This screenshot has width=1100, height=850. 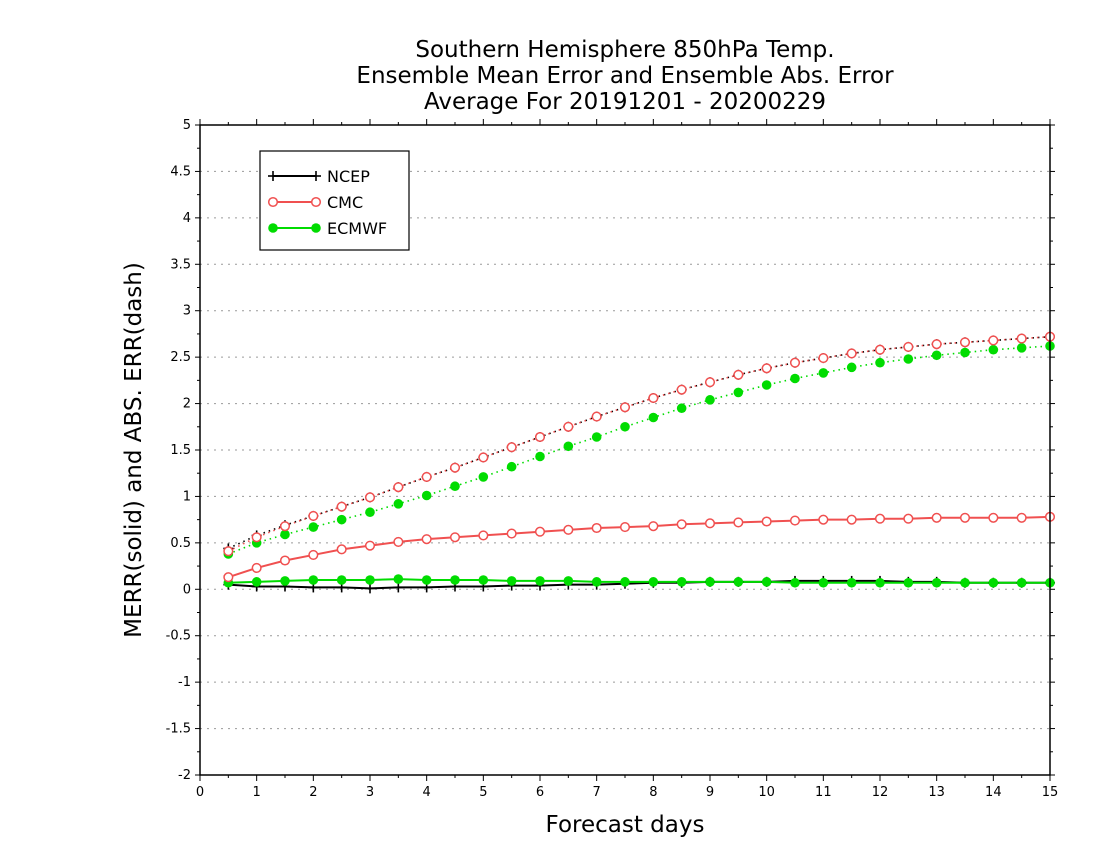 I want to click on legend-label-ecmwf: ECMWF, so click(x=357, y=228).